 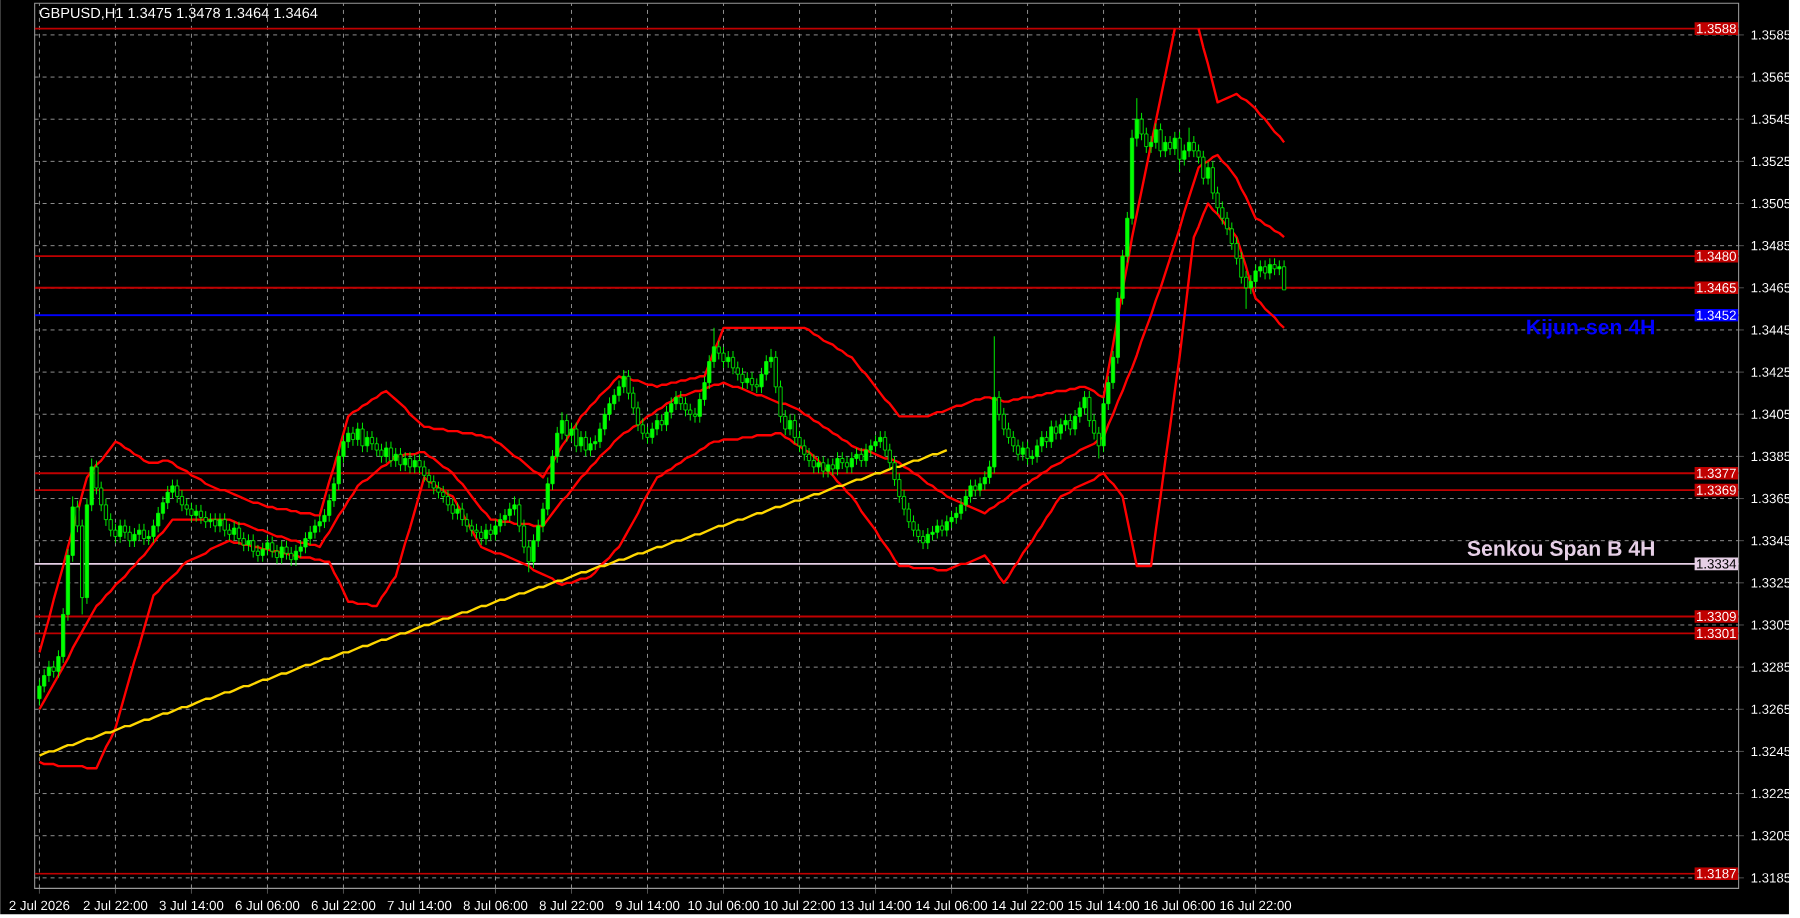 I want to click on text: Kijun-sen 4H, so click(x=1590, y=328).